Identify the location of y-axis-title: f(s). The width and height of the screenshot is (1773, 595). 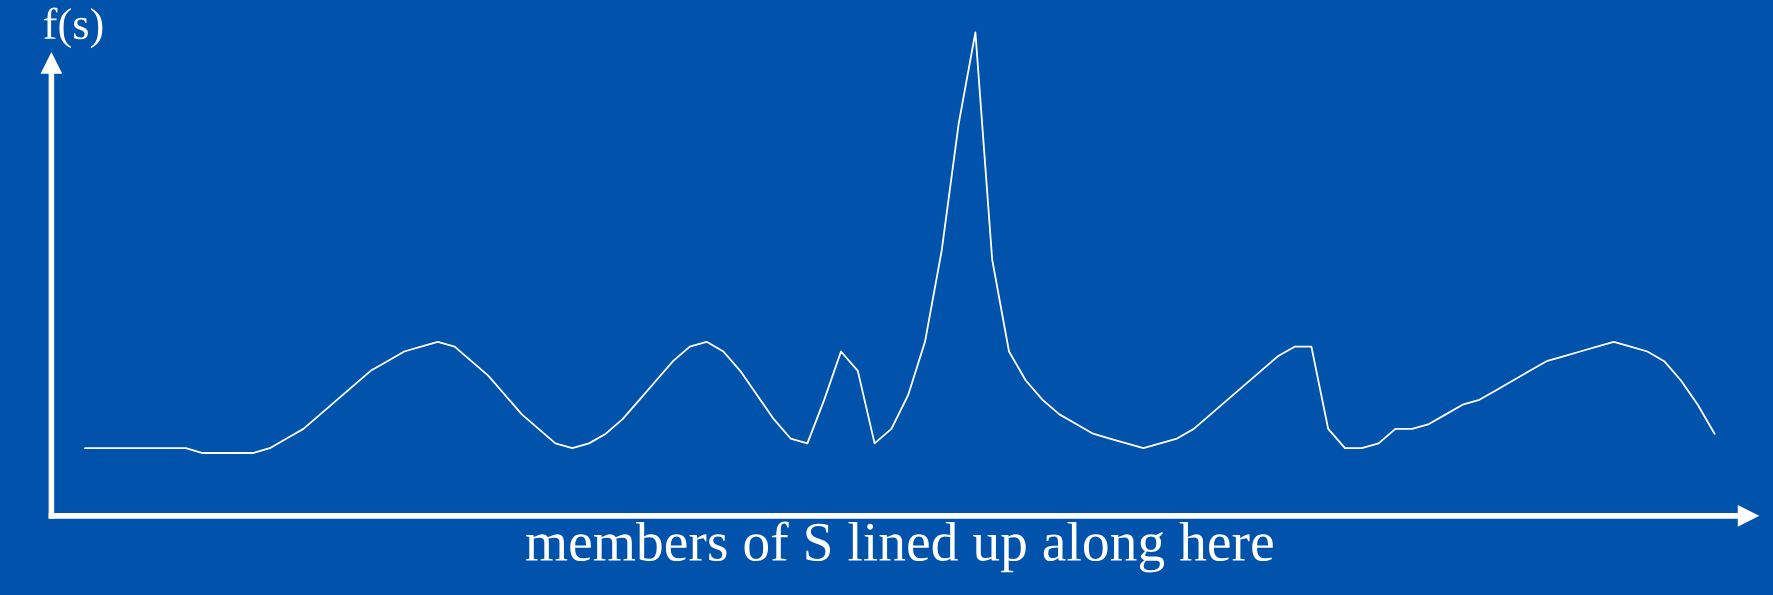
(73, 28).